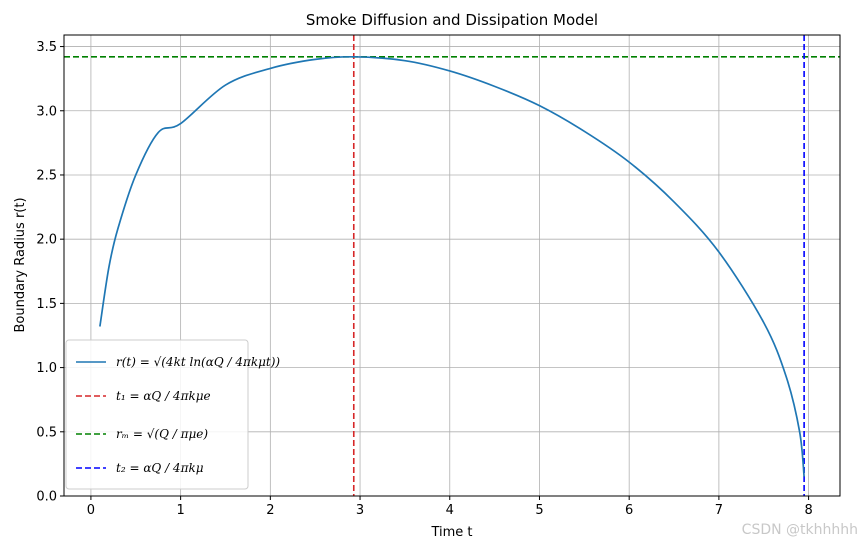  I want to click on x-tick-label: 3, so click(360, 510).